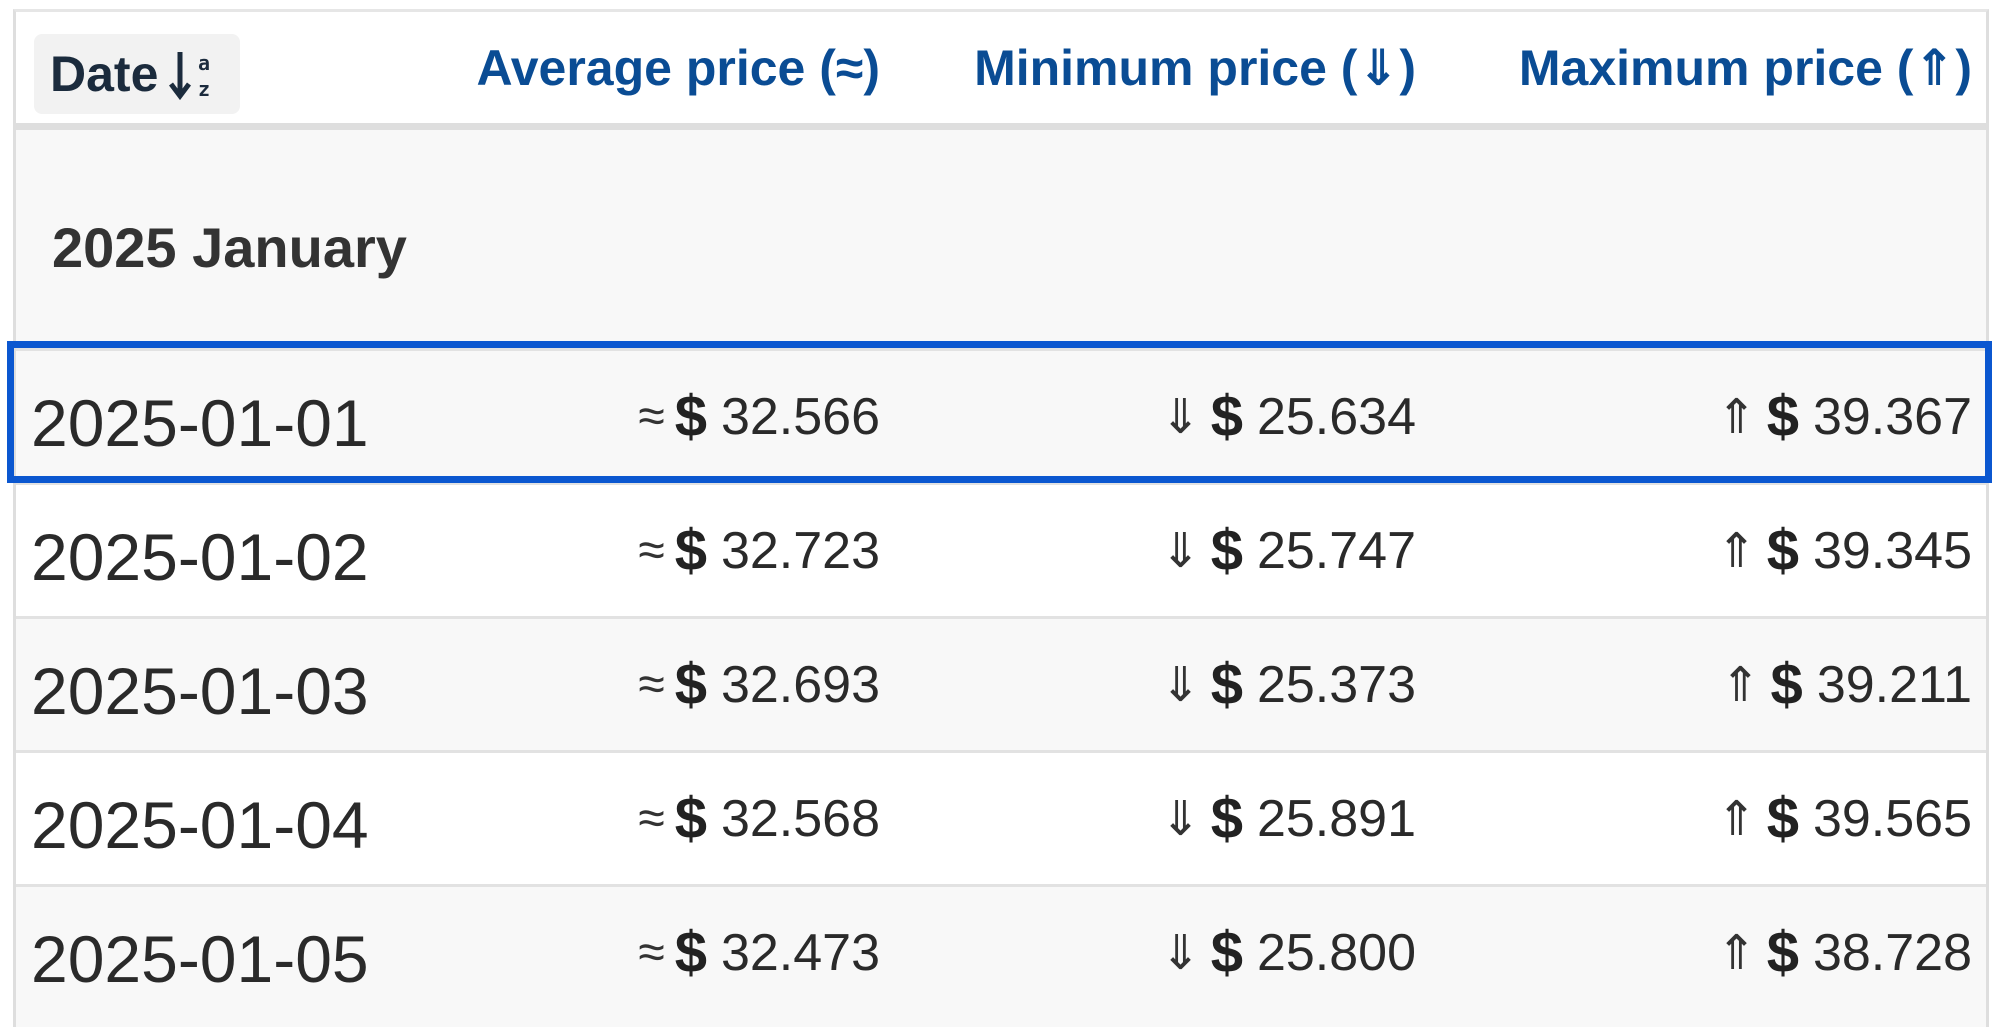 The image size is (1999, 1027). I want to click on average-value: 32.693, so click(800, 684).